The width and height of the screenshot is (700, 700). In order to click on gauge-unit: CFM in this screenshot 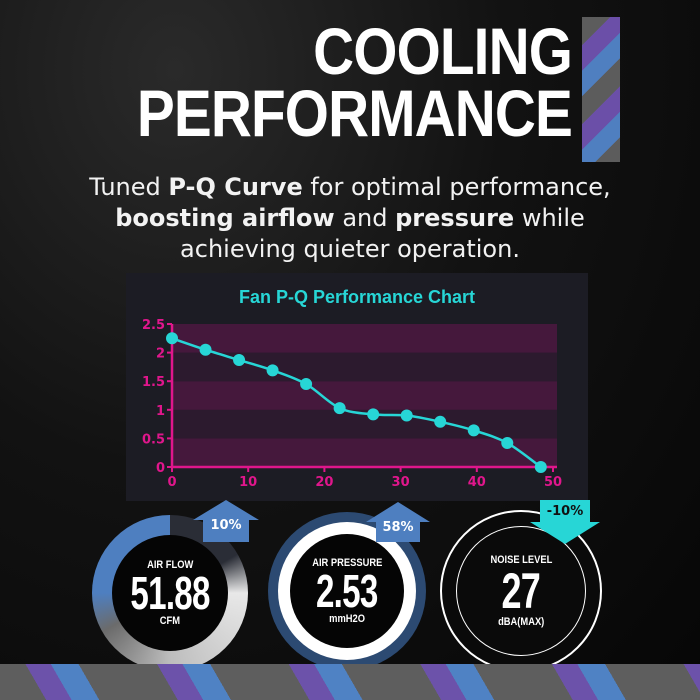, I will do `click(170, 621)`.